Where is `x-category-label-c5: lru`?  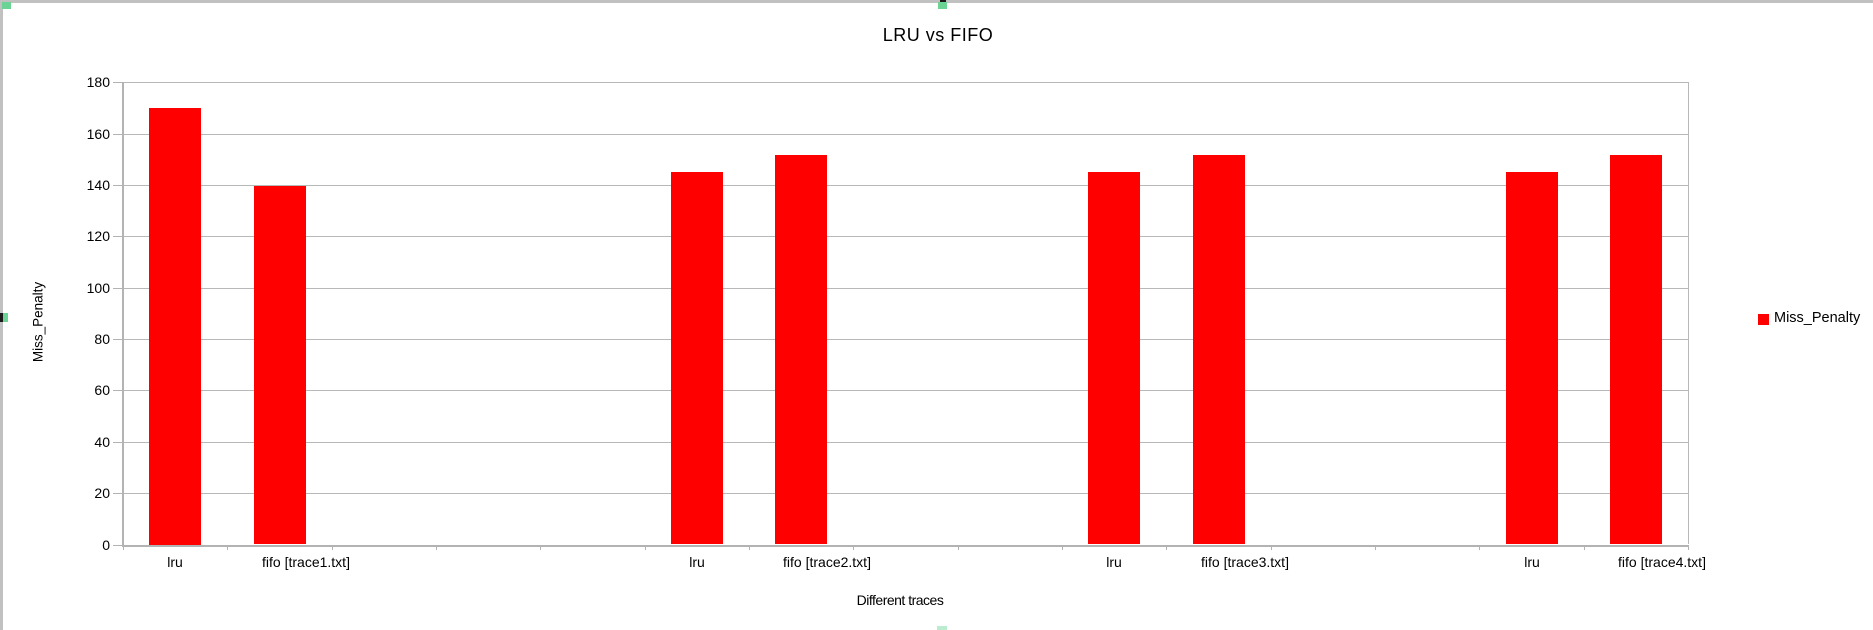 x-category-label-c5: lru is located at coordinates (697, 562).